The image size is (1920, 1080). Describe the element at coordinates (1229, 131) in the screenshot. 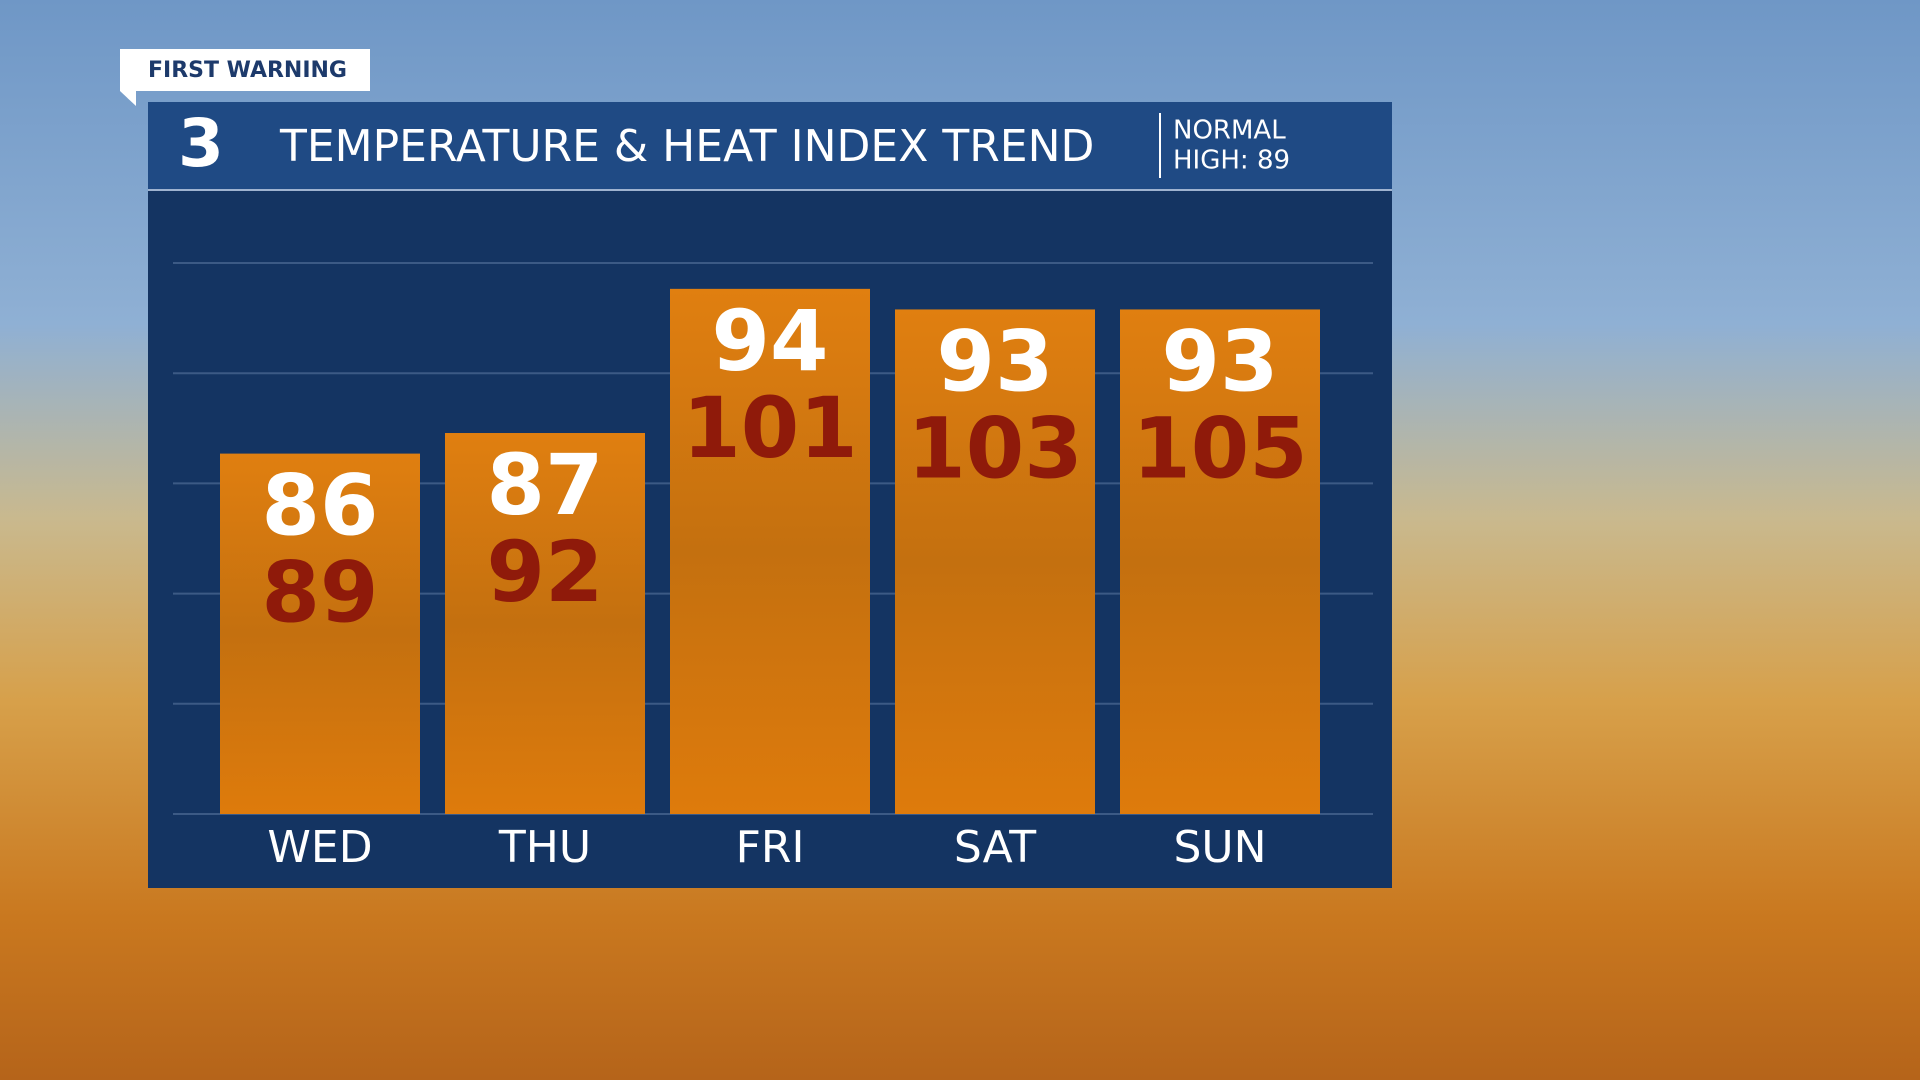

I see `note-line: NORMAL` at that location.